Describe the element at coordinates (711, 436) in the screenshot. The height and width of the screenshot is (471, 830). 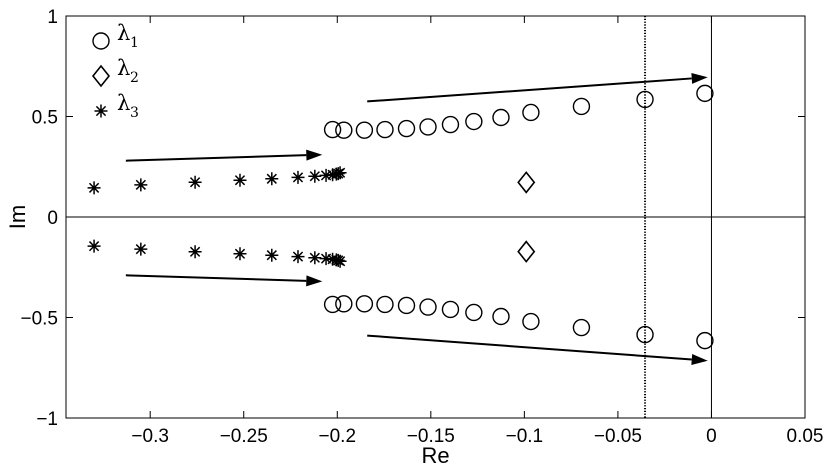
I see `x-tick-label: 0` at that location.